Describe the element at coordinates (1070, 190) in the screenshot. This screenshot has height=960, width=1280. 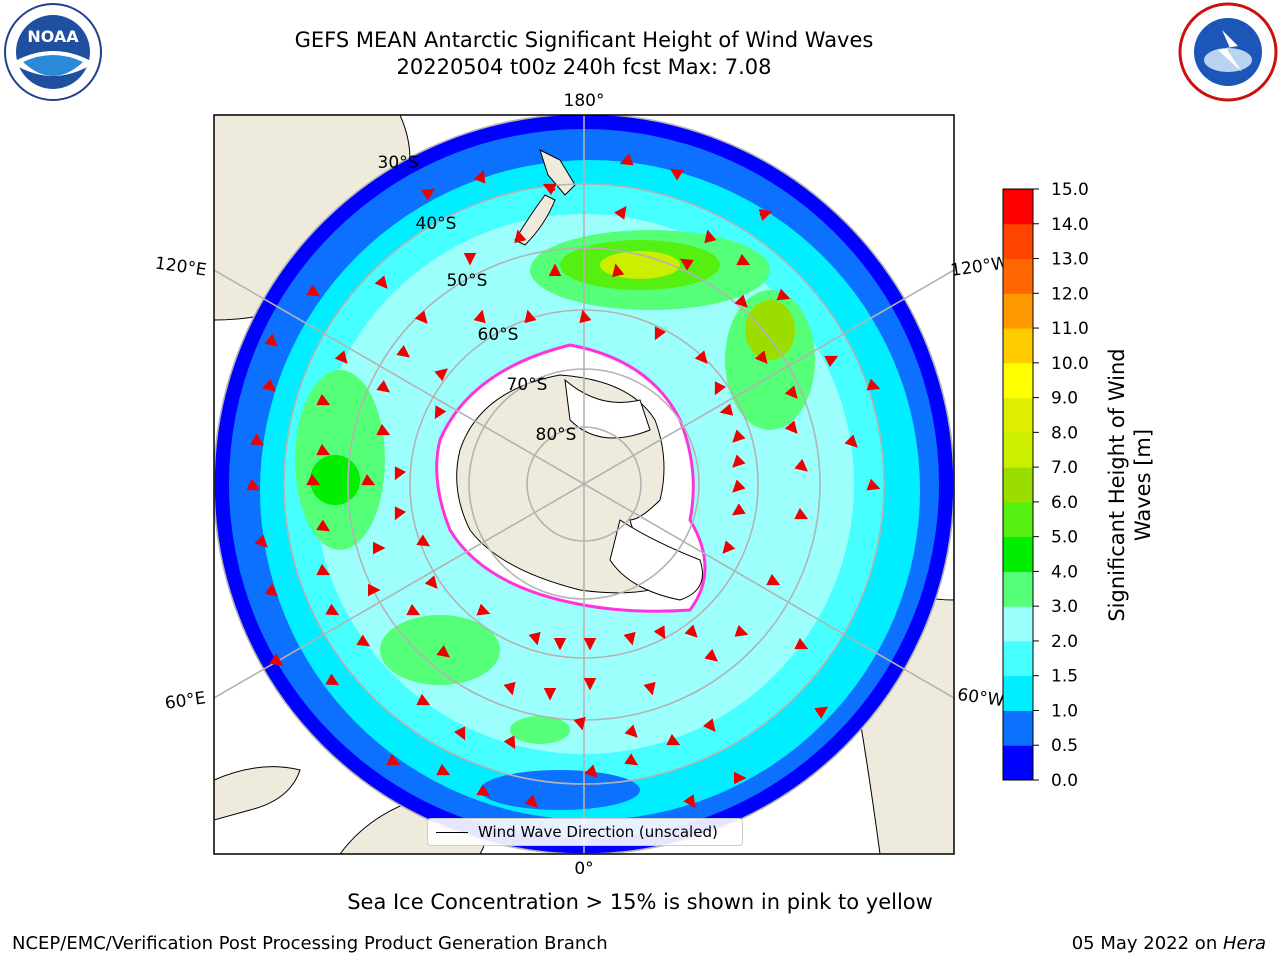
I see `colorbar-tick-label: 15.0` at that location.